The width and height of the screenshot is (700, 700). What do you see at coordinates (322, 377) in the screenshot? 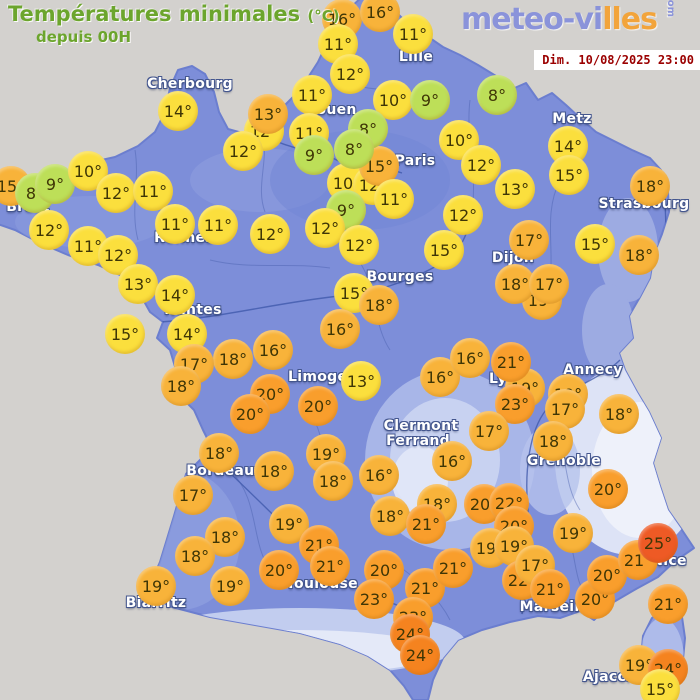
I see `city-label: Limoges` at bounding box center [322, 377].